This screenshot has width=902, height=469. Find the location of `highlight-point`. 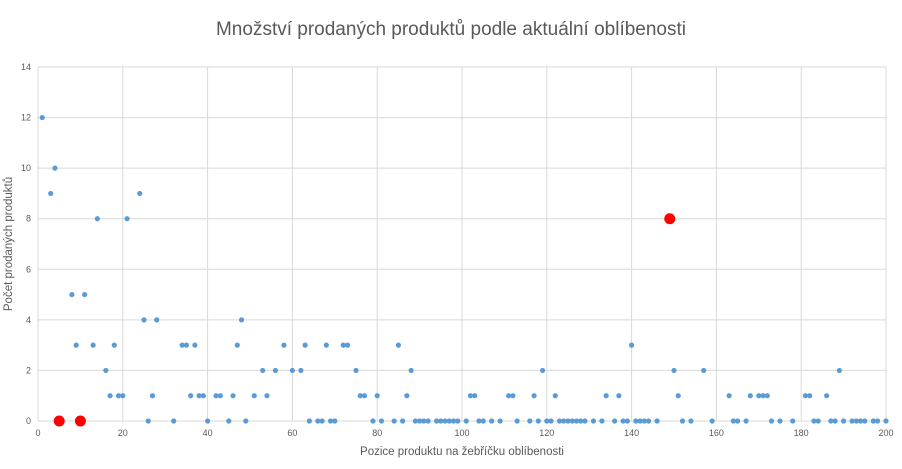

highlight-point is located at coordinates (80, 421).